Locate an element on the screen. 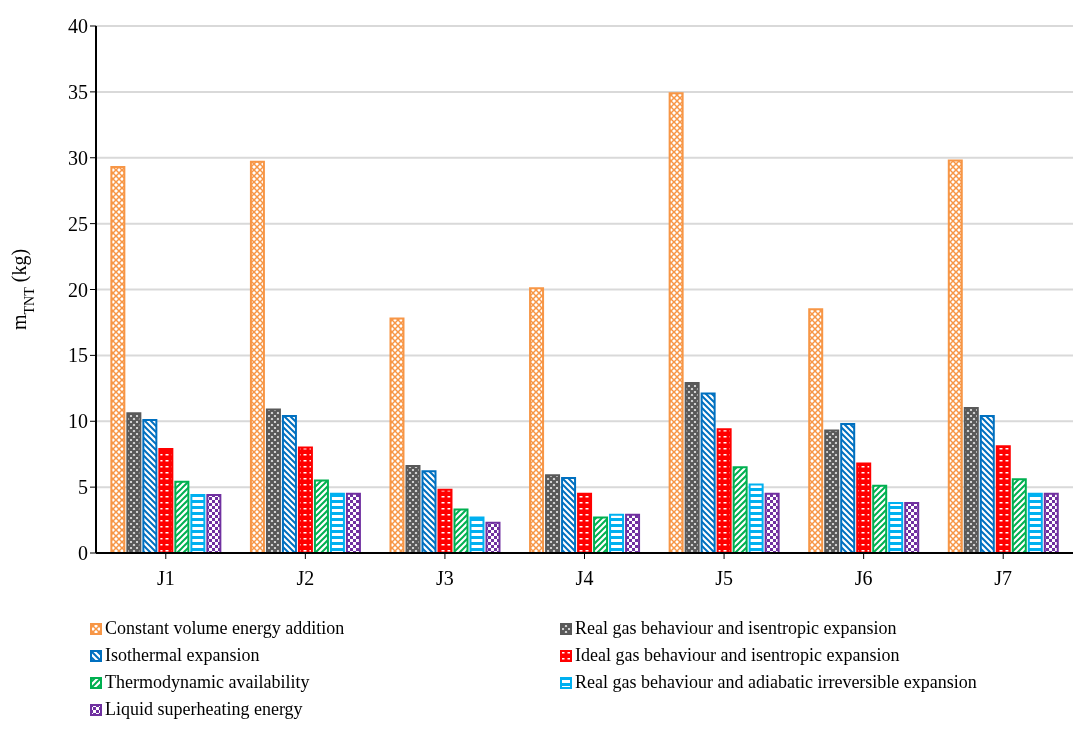 Image resolution: width=1081 pixels, height=753 pixels. y-tick-label: 30 is located at coordinates (78, 157).